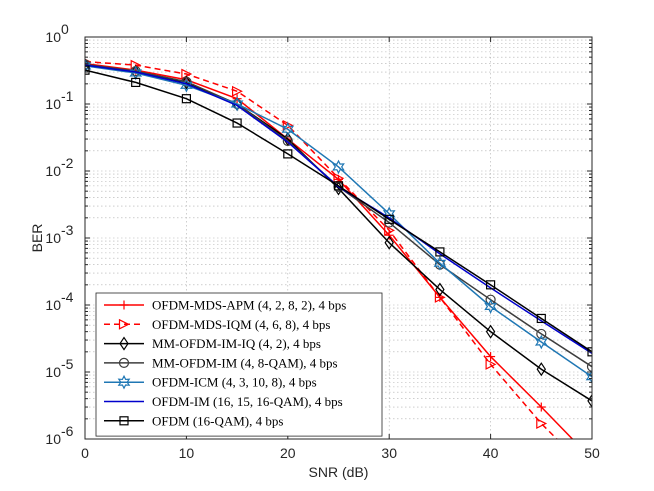 Image resolution: width=654 pixels, height=491 pixels. I want to click on x-axis-label: SNR (dB), so click(339, 472).